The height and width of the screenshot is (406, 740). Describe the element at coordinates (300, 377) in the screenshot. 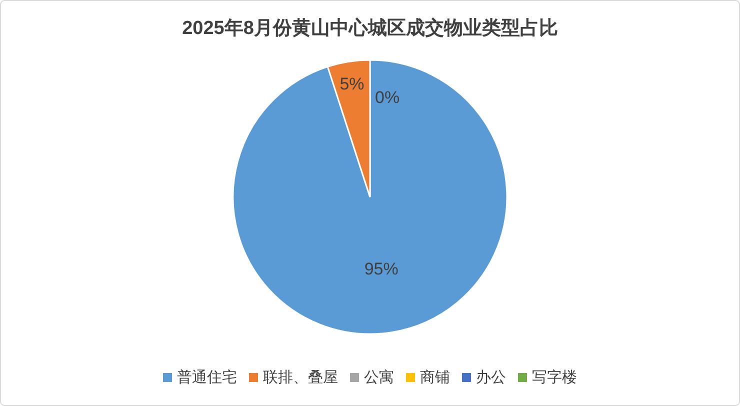

I see `legend-label: 联排、叠屋` at that location.